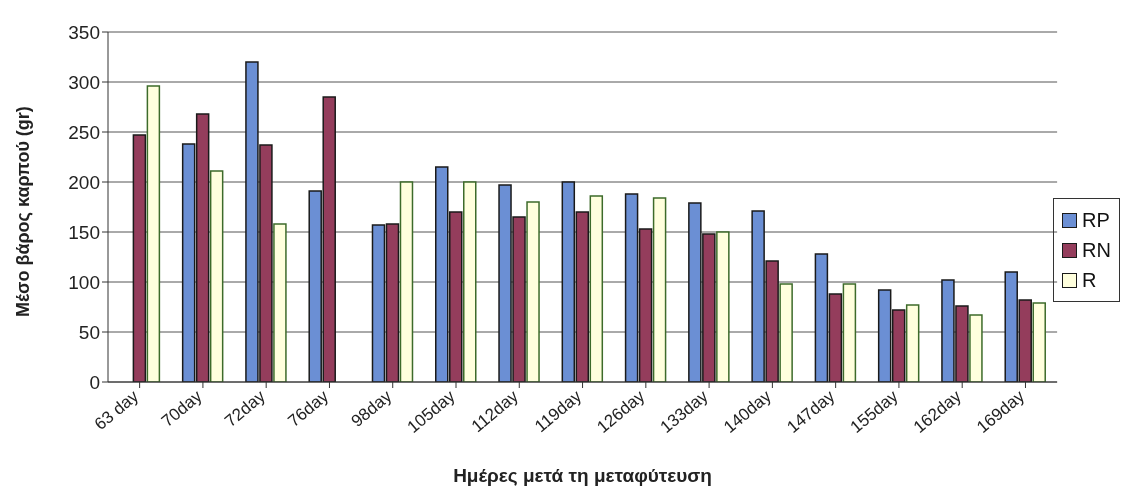 The image size is (1142, 500). Describe the element at coordinates (89, 332) in the screenshot. I see `y-tick-label: 50` at that location.